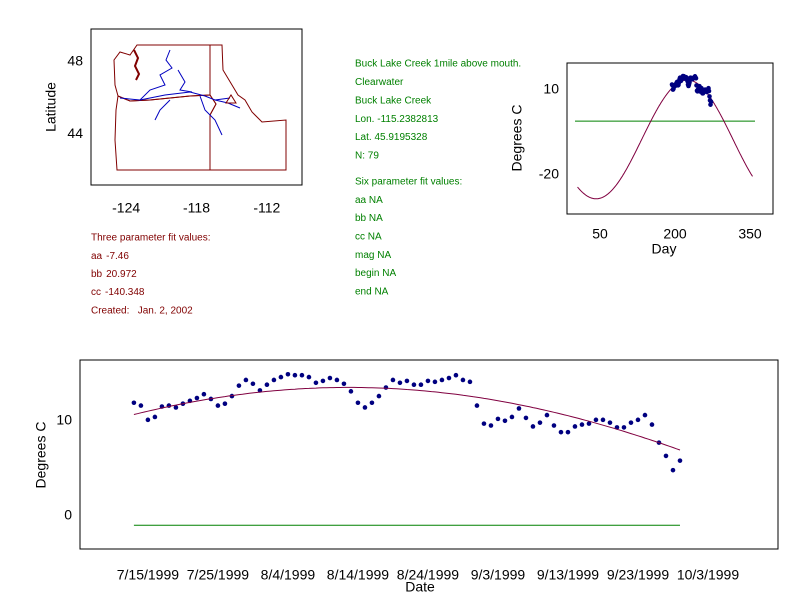 The width and height of the screenshot is (792, 611). I want to click on param-value: -140.348, so click(125, 292).